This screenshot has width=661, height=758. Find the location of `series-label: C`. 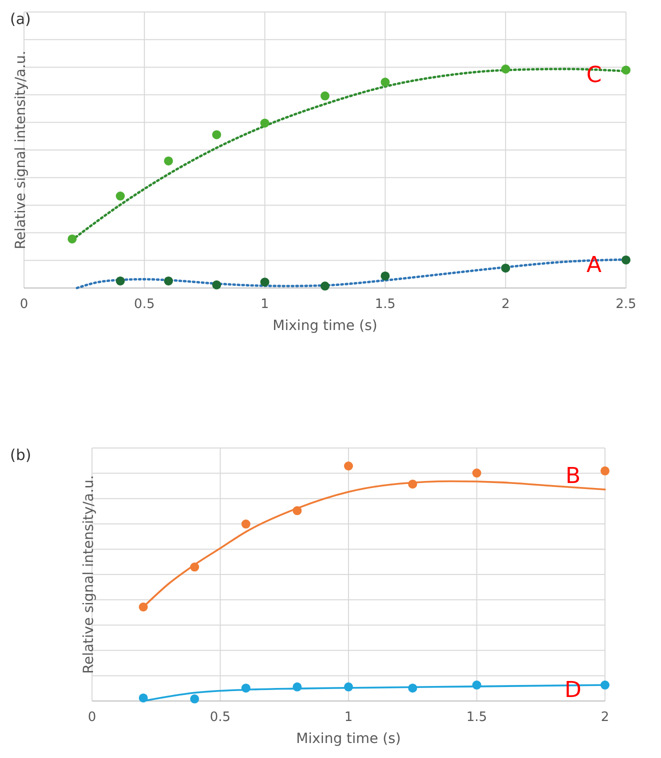

series-label: C is located at coordinates (594, 75).